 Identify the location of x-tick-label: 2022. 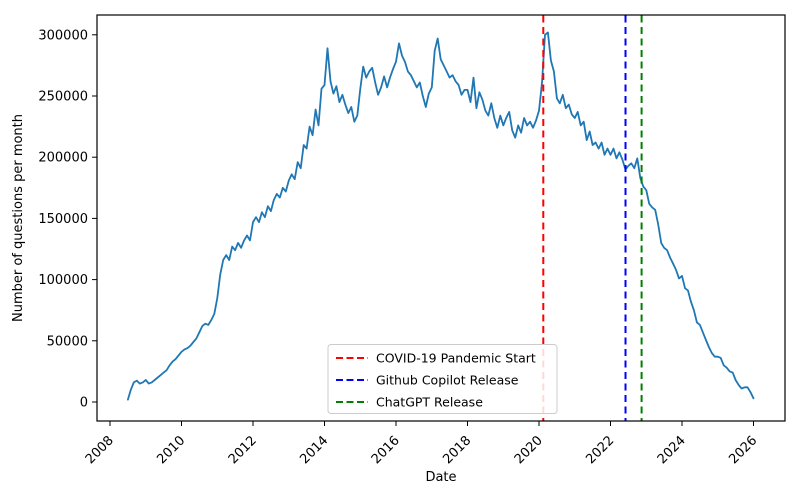
(600, 450).